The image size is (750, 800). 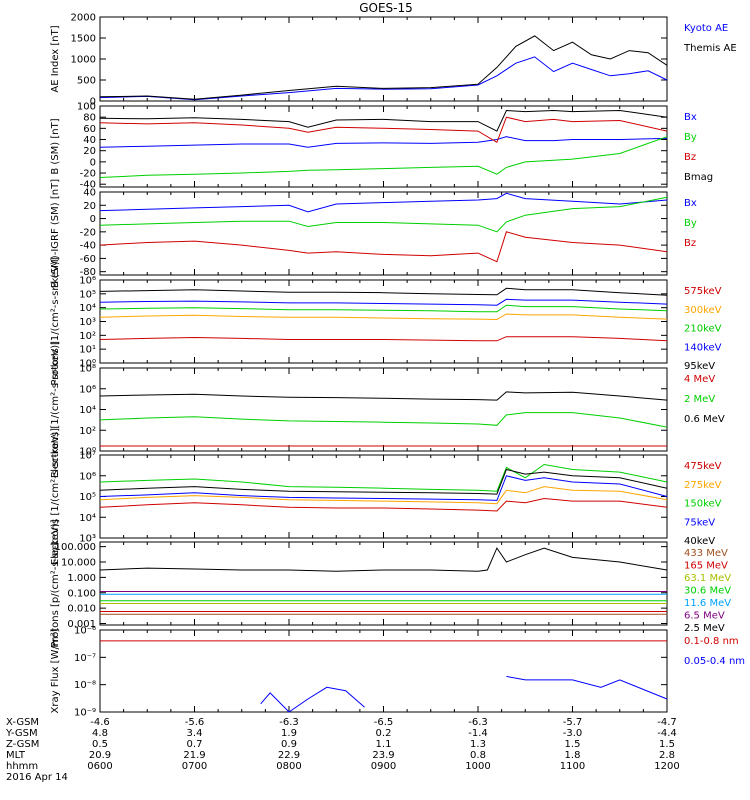 What do you see at coordinates (383, 396) in the screenshot?
I see `series-0-6-mev` at bounding box center [383, 396].